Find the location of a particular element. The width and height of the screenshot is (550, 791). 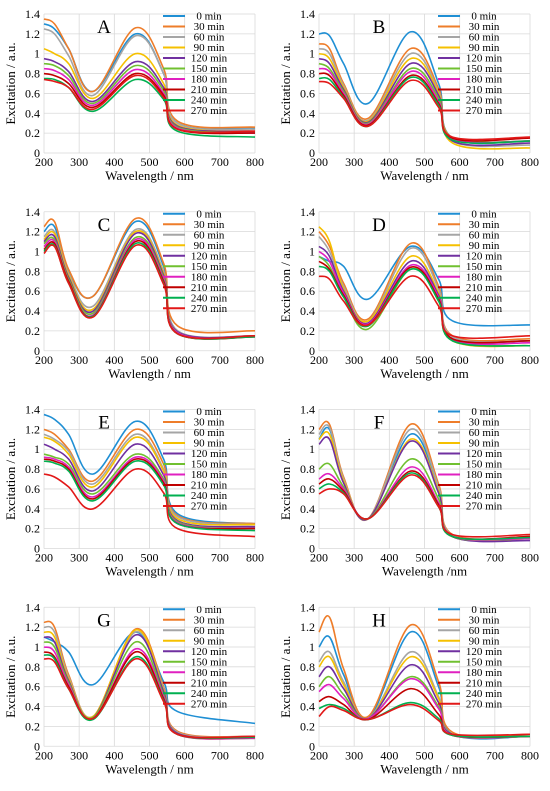

panel-label: A is located at coordinates (104, 27).